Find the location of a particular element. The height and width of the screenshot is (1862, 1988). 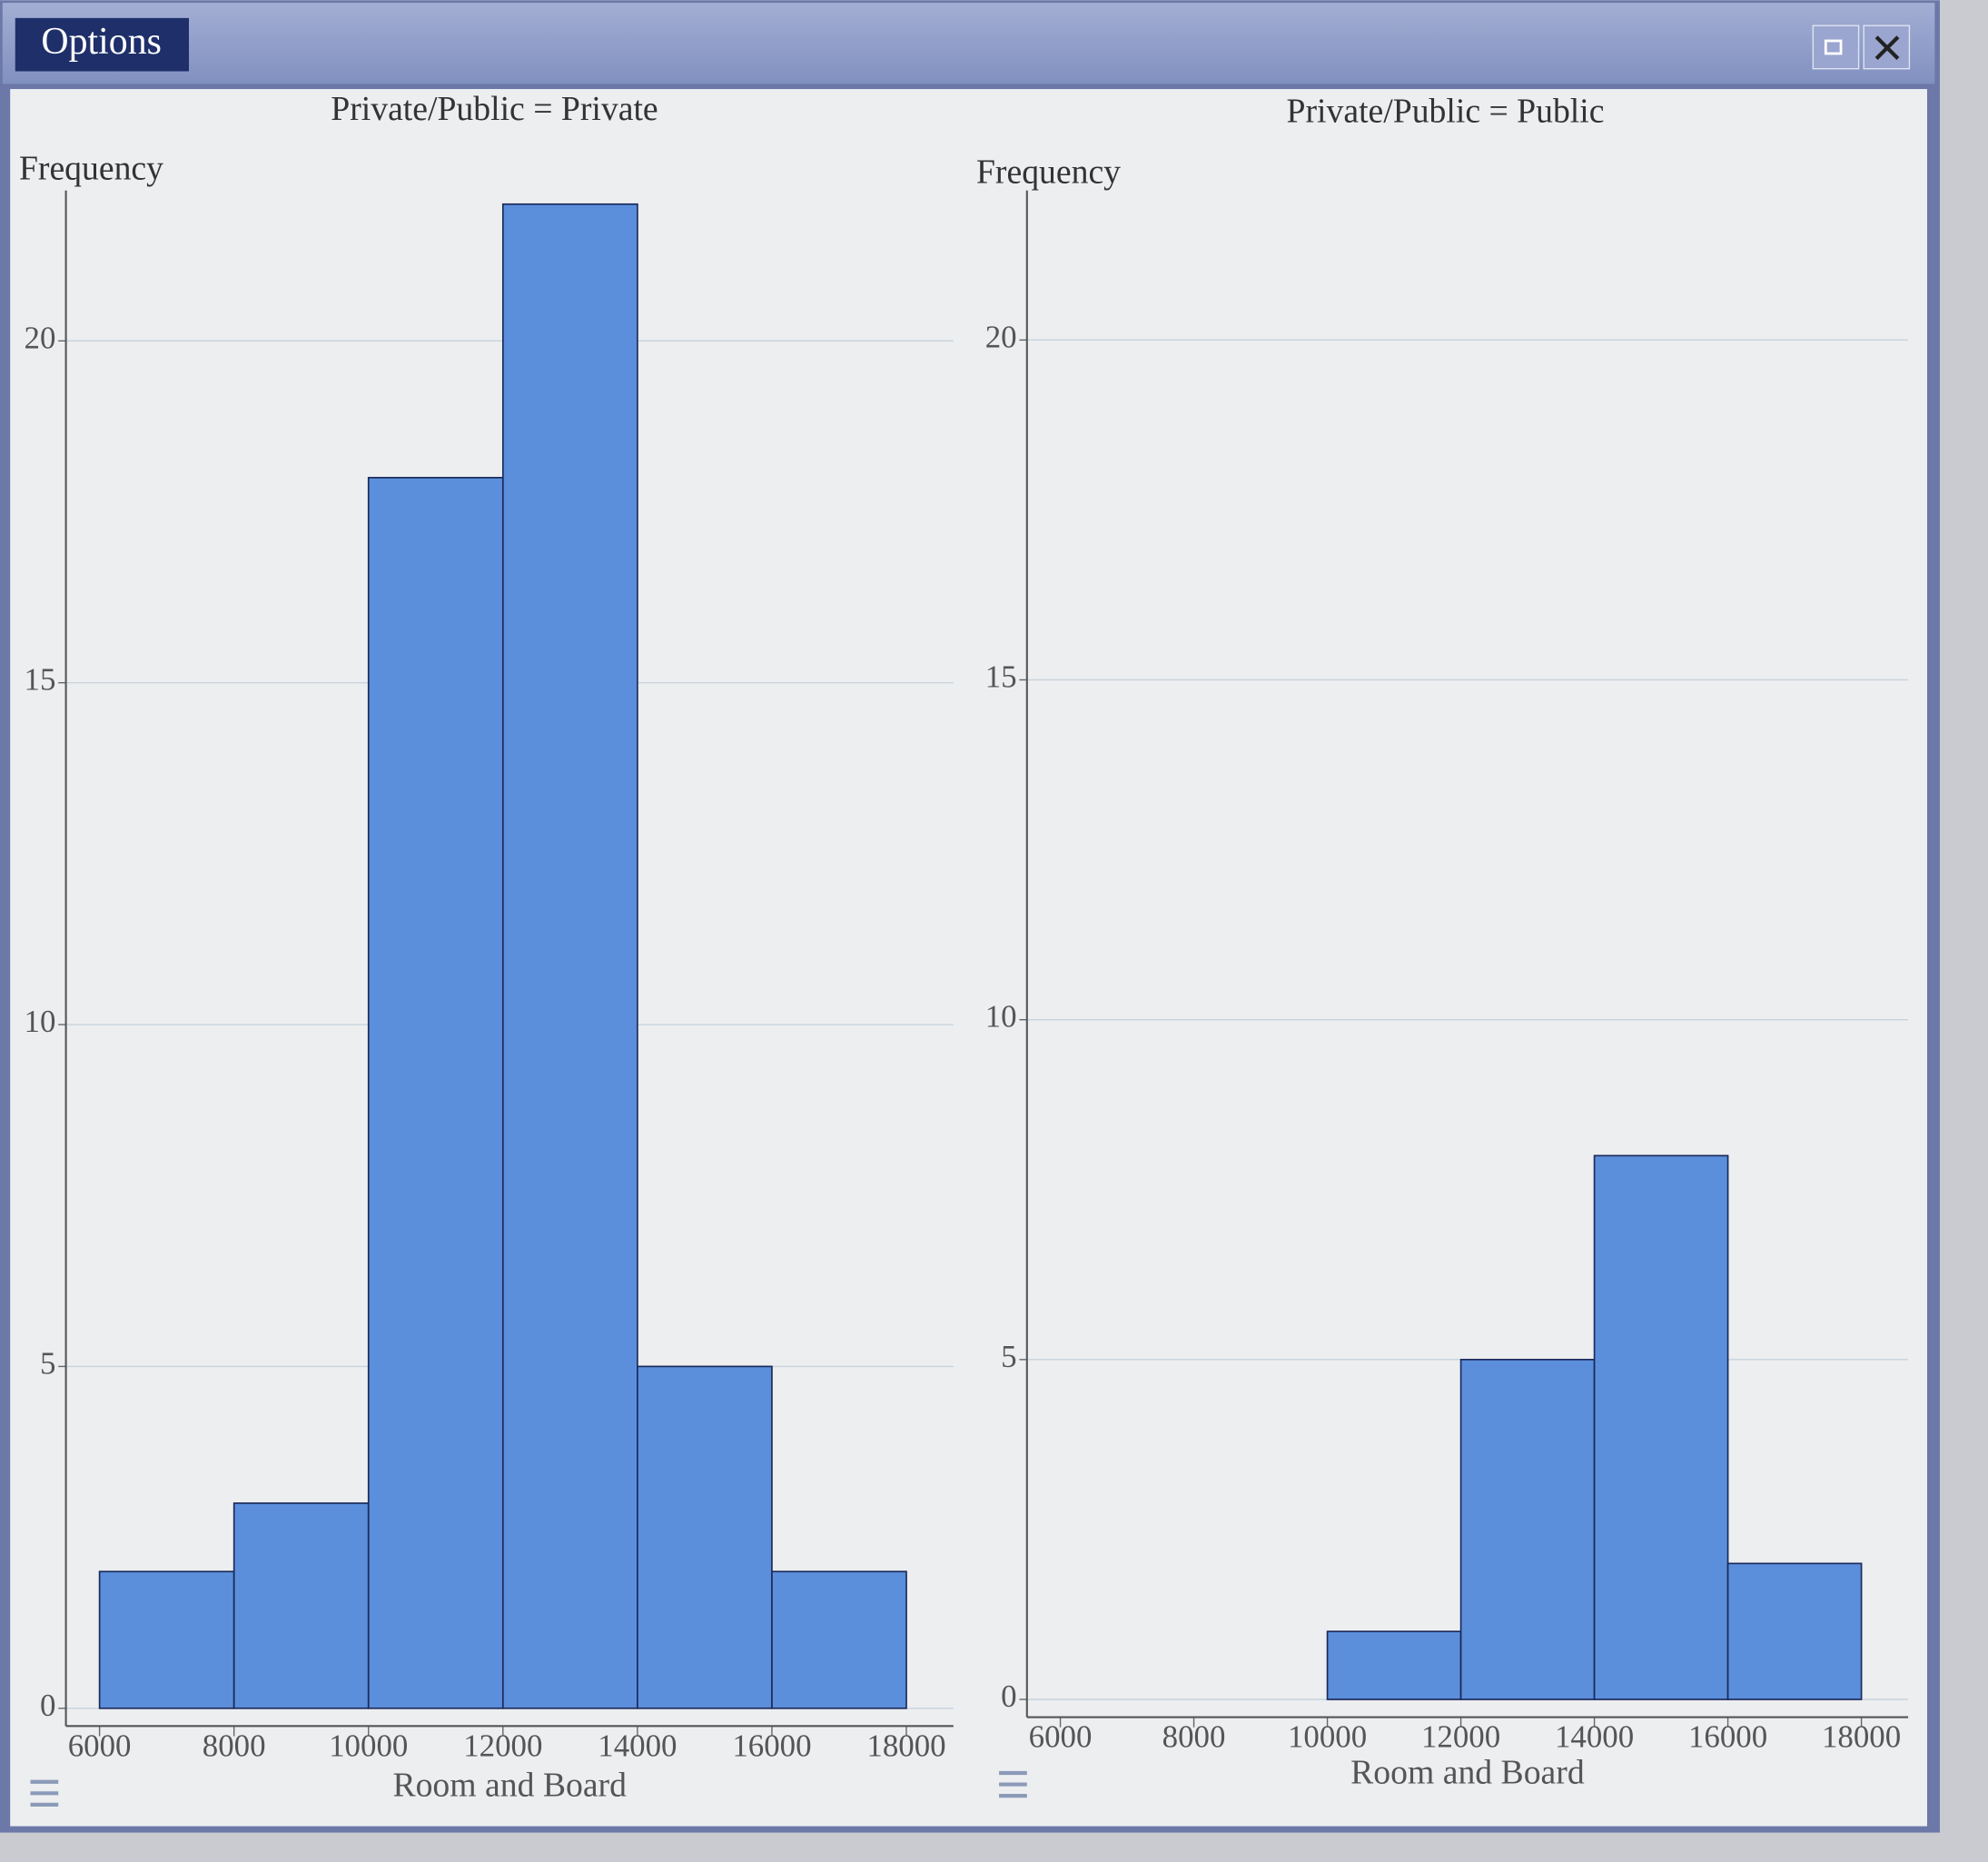

options-label: Options is located at coordinates (101, 42).